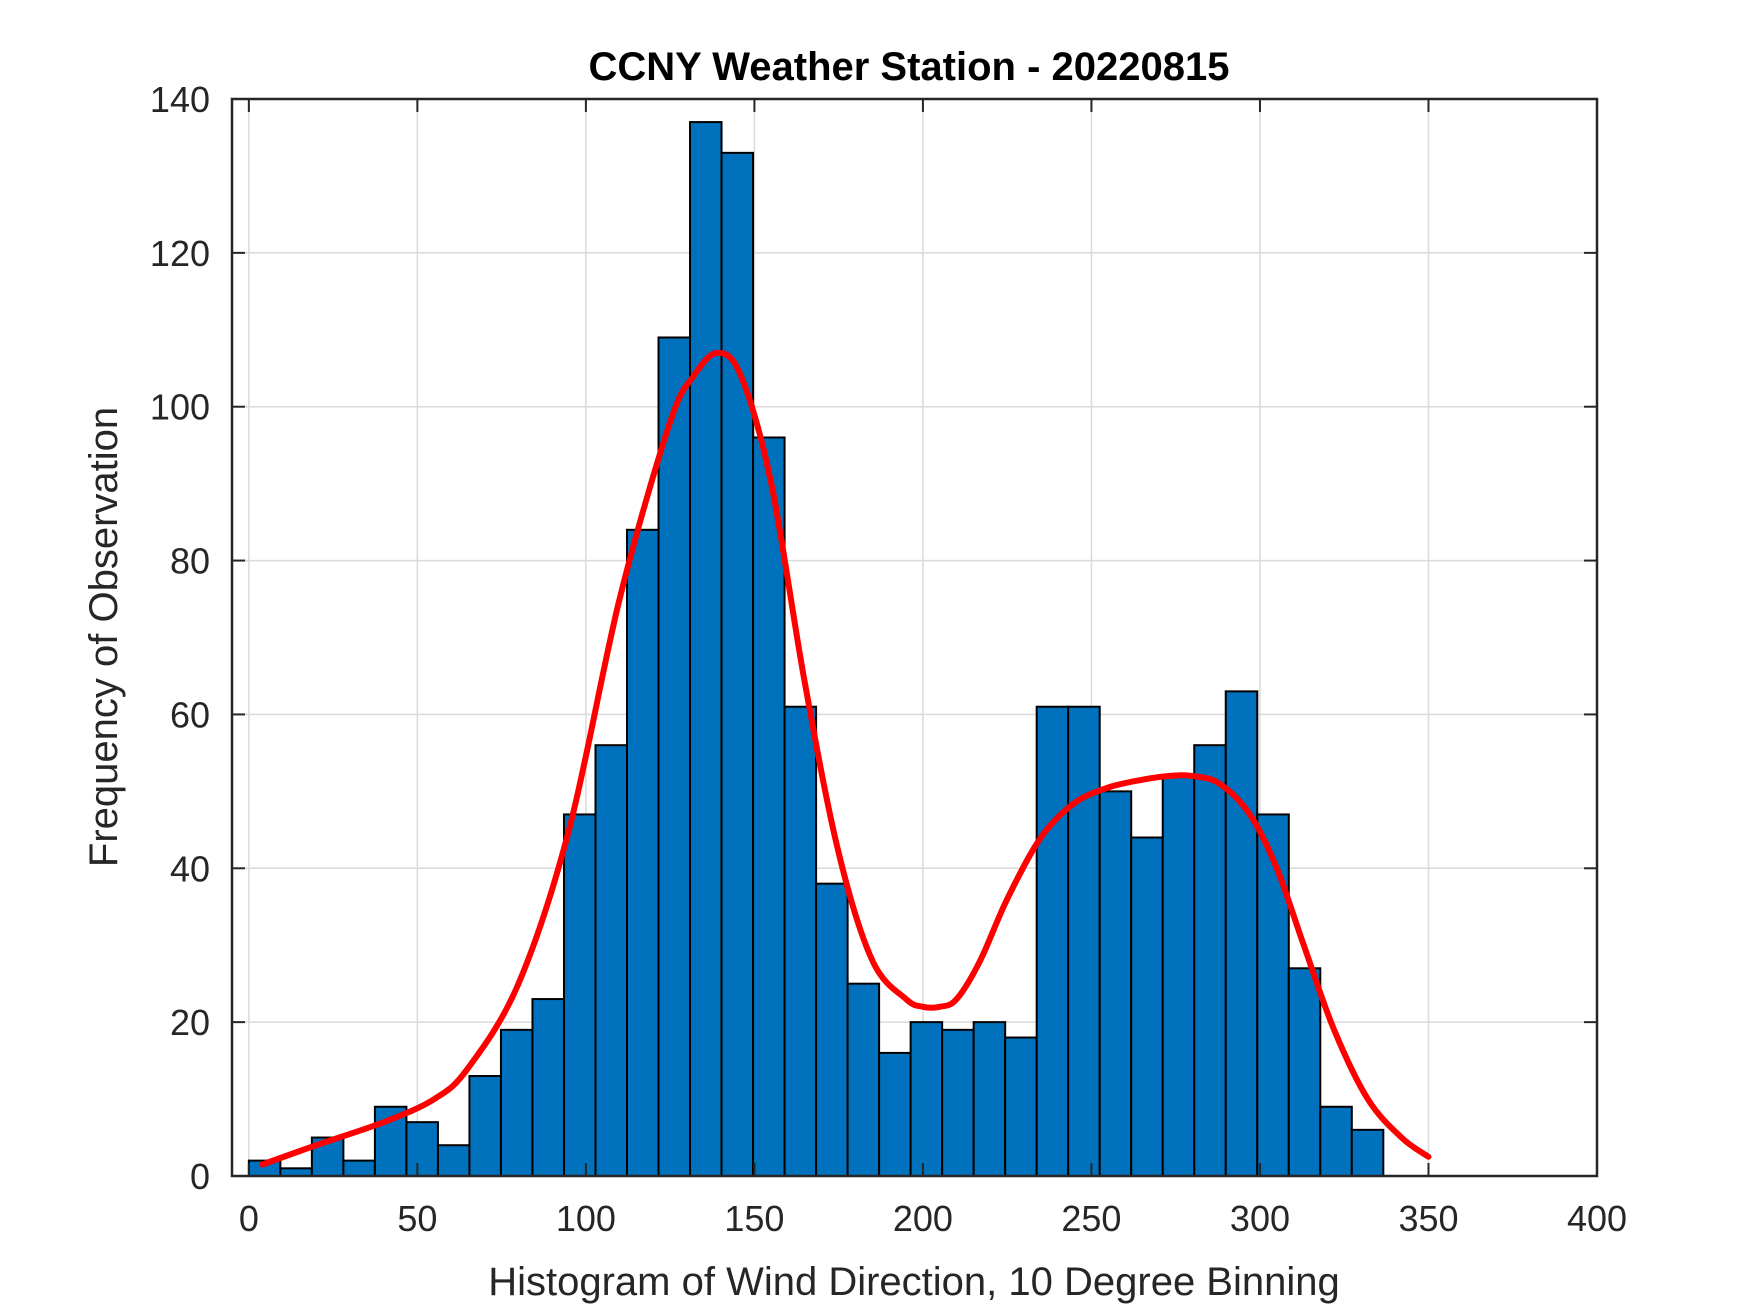 The image size is (1750, 1313). I want to click on y-tick-label: 120, so click(180, 253).